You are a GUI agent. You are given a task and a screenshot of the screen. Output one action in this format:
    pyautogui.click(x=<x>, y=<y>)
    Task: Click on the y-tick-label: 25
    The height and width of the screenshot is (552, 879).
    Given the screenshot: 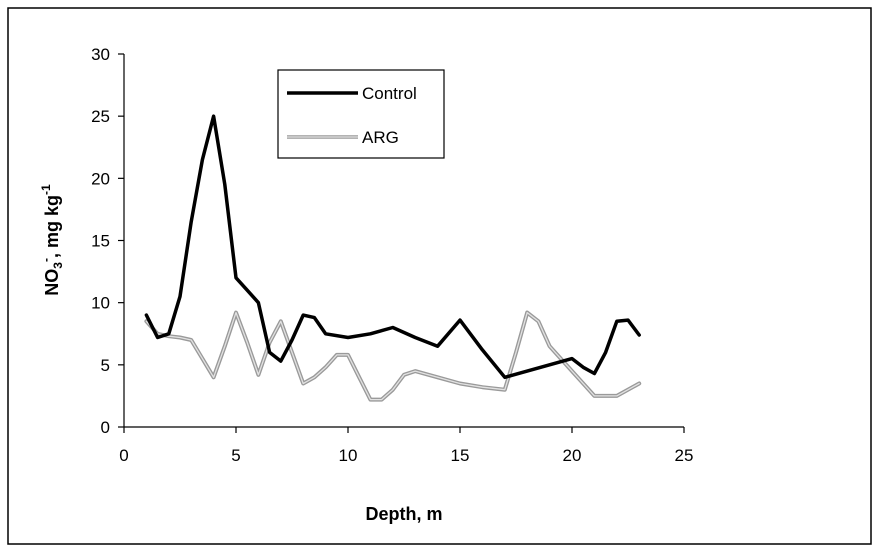 What is the action you would take?
    pyautogui.click(x=100, y=116)
    